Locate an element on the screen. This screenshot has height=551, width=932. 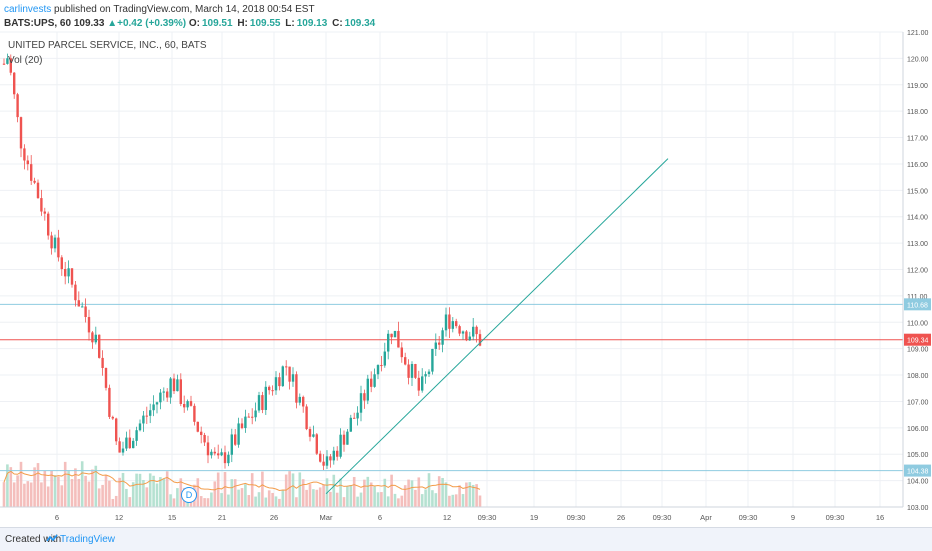
author-link: carlinvests is located at coordinates (28, 9).